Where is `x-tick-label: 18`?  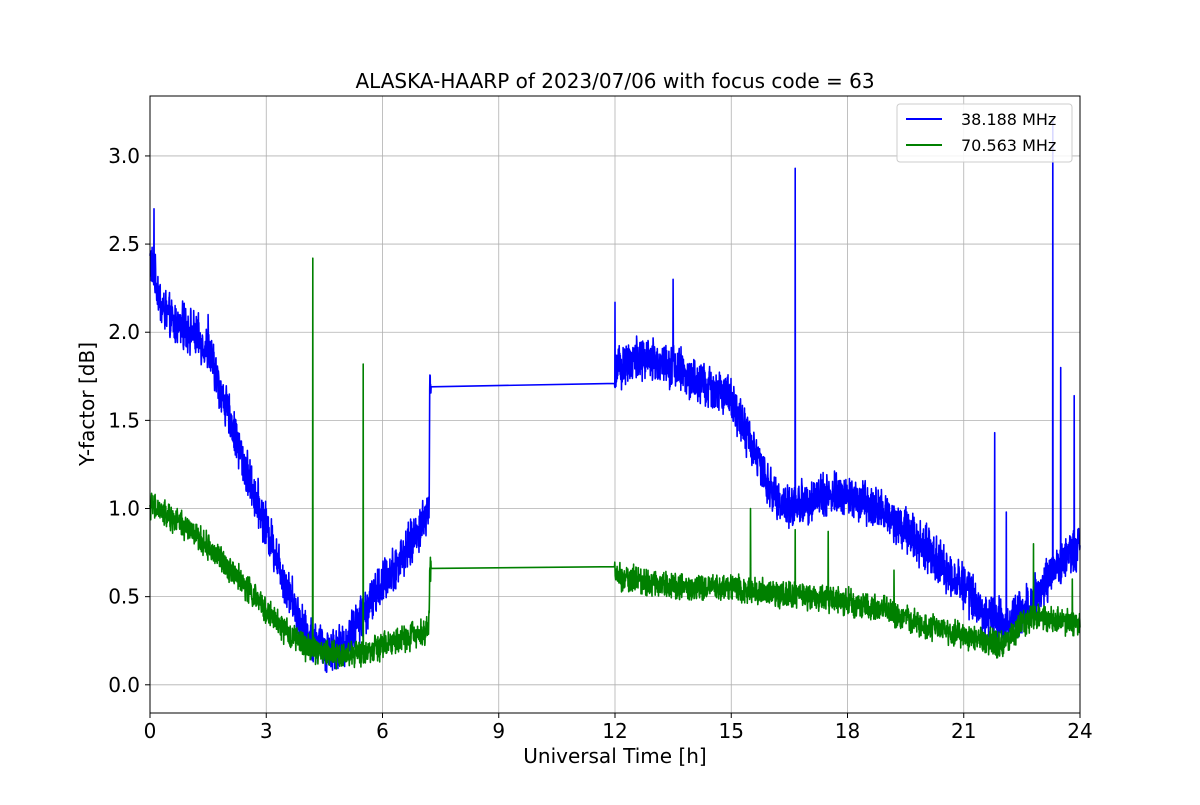
x-tick-label: 18 is located at coordinates (847, 731).